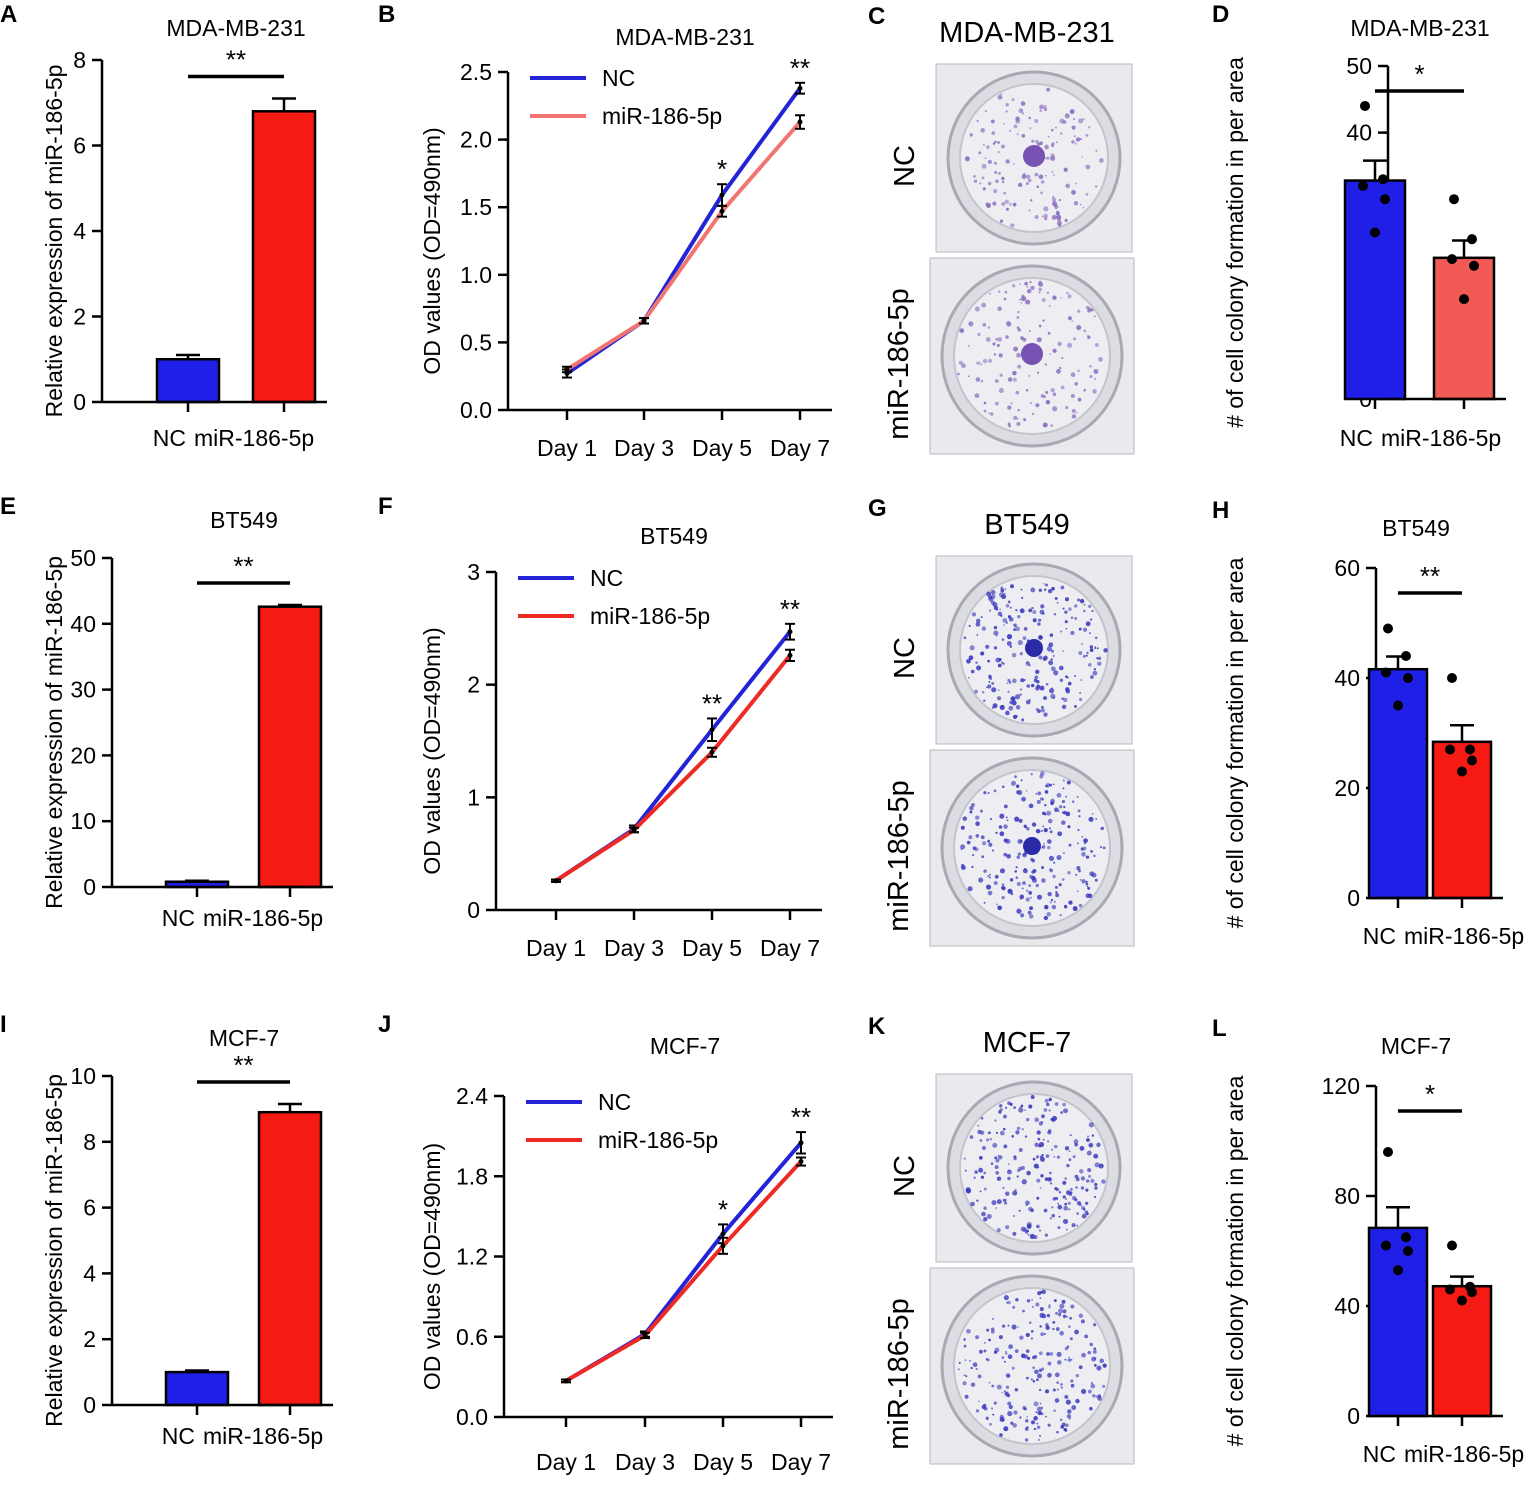 The height and width of the screenshot is (1485, 1533). Describe the element at coordinates (1408, 678) in the screenshot. I see `data-point` at that location.